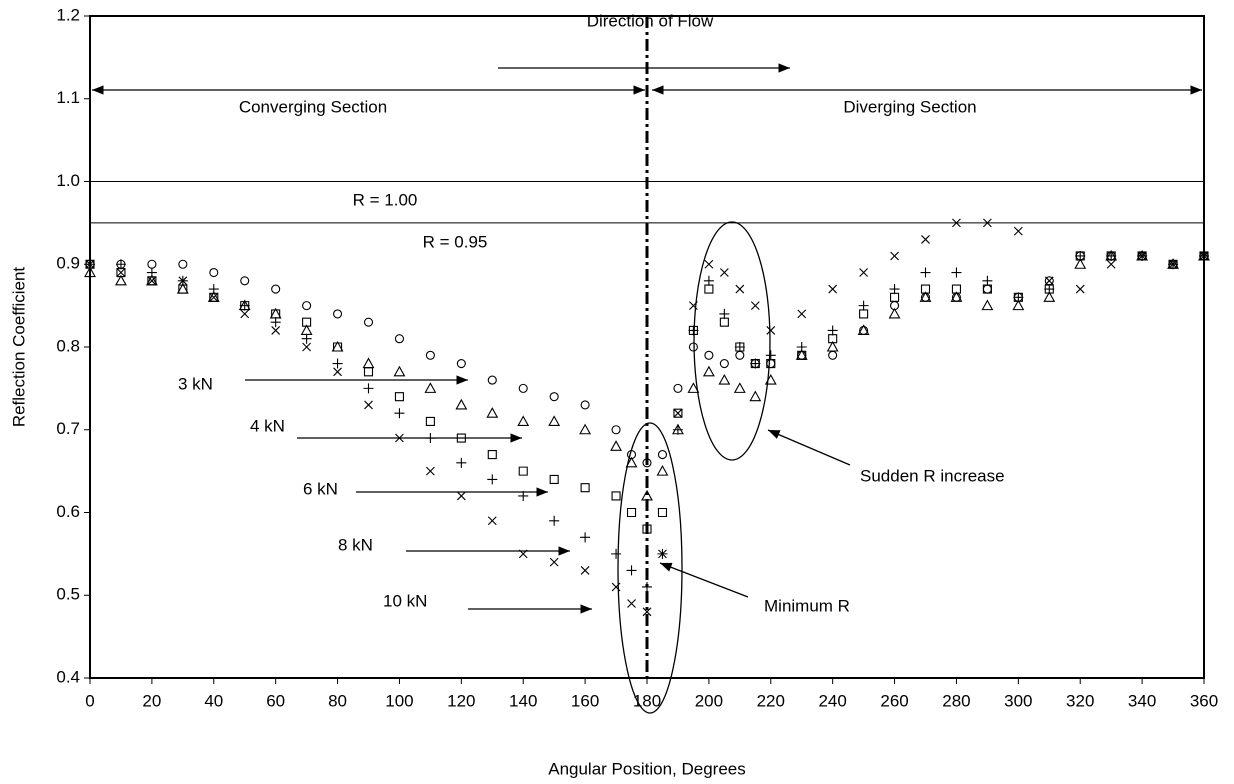 The image size is (1234, 784). I want to click on reference-label: R = 0.95, so click(455, 241).